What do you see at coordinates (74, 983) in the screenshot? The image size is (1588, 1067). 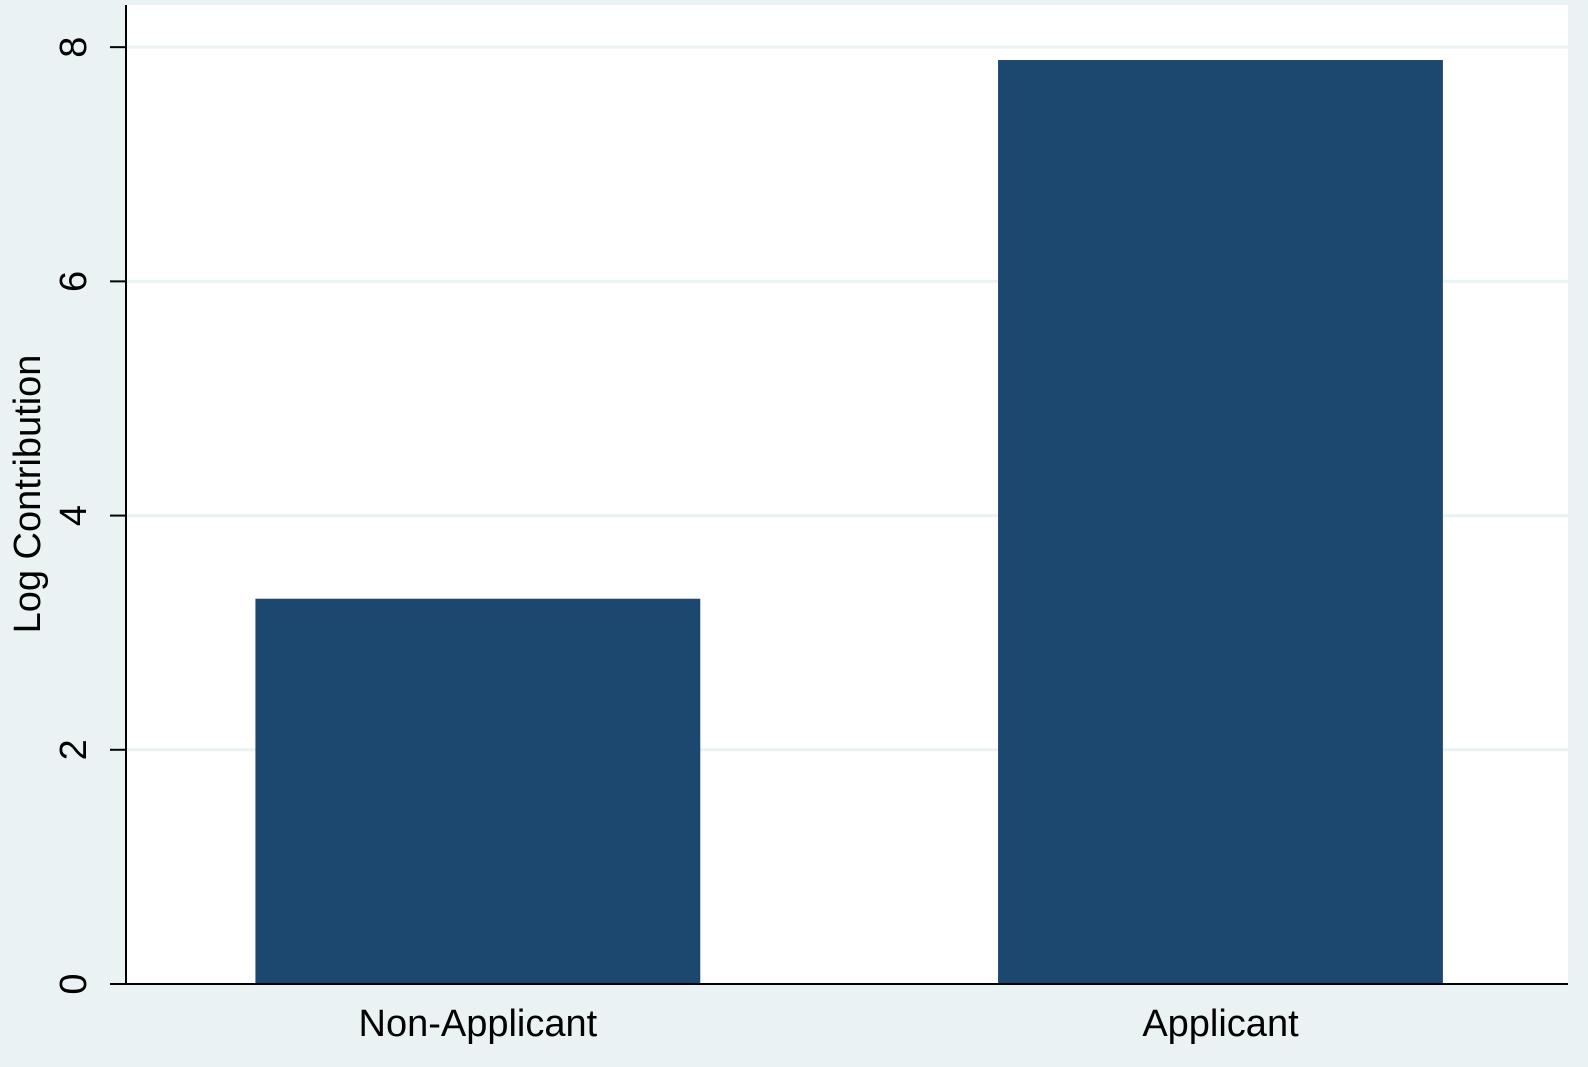 I see `y-tick-label: 0` at bounding box center [74, 983].